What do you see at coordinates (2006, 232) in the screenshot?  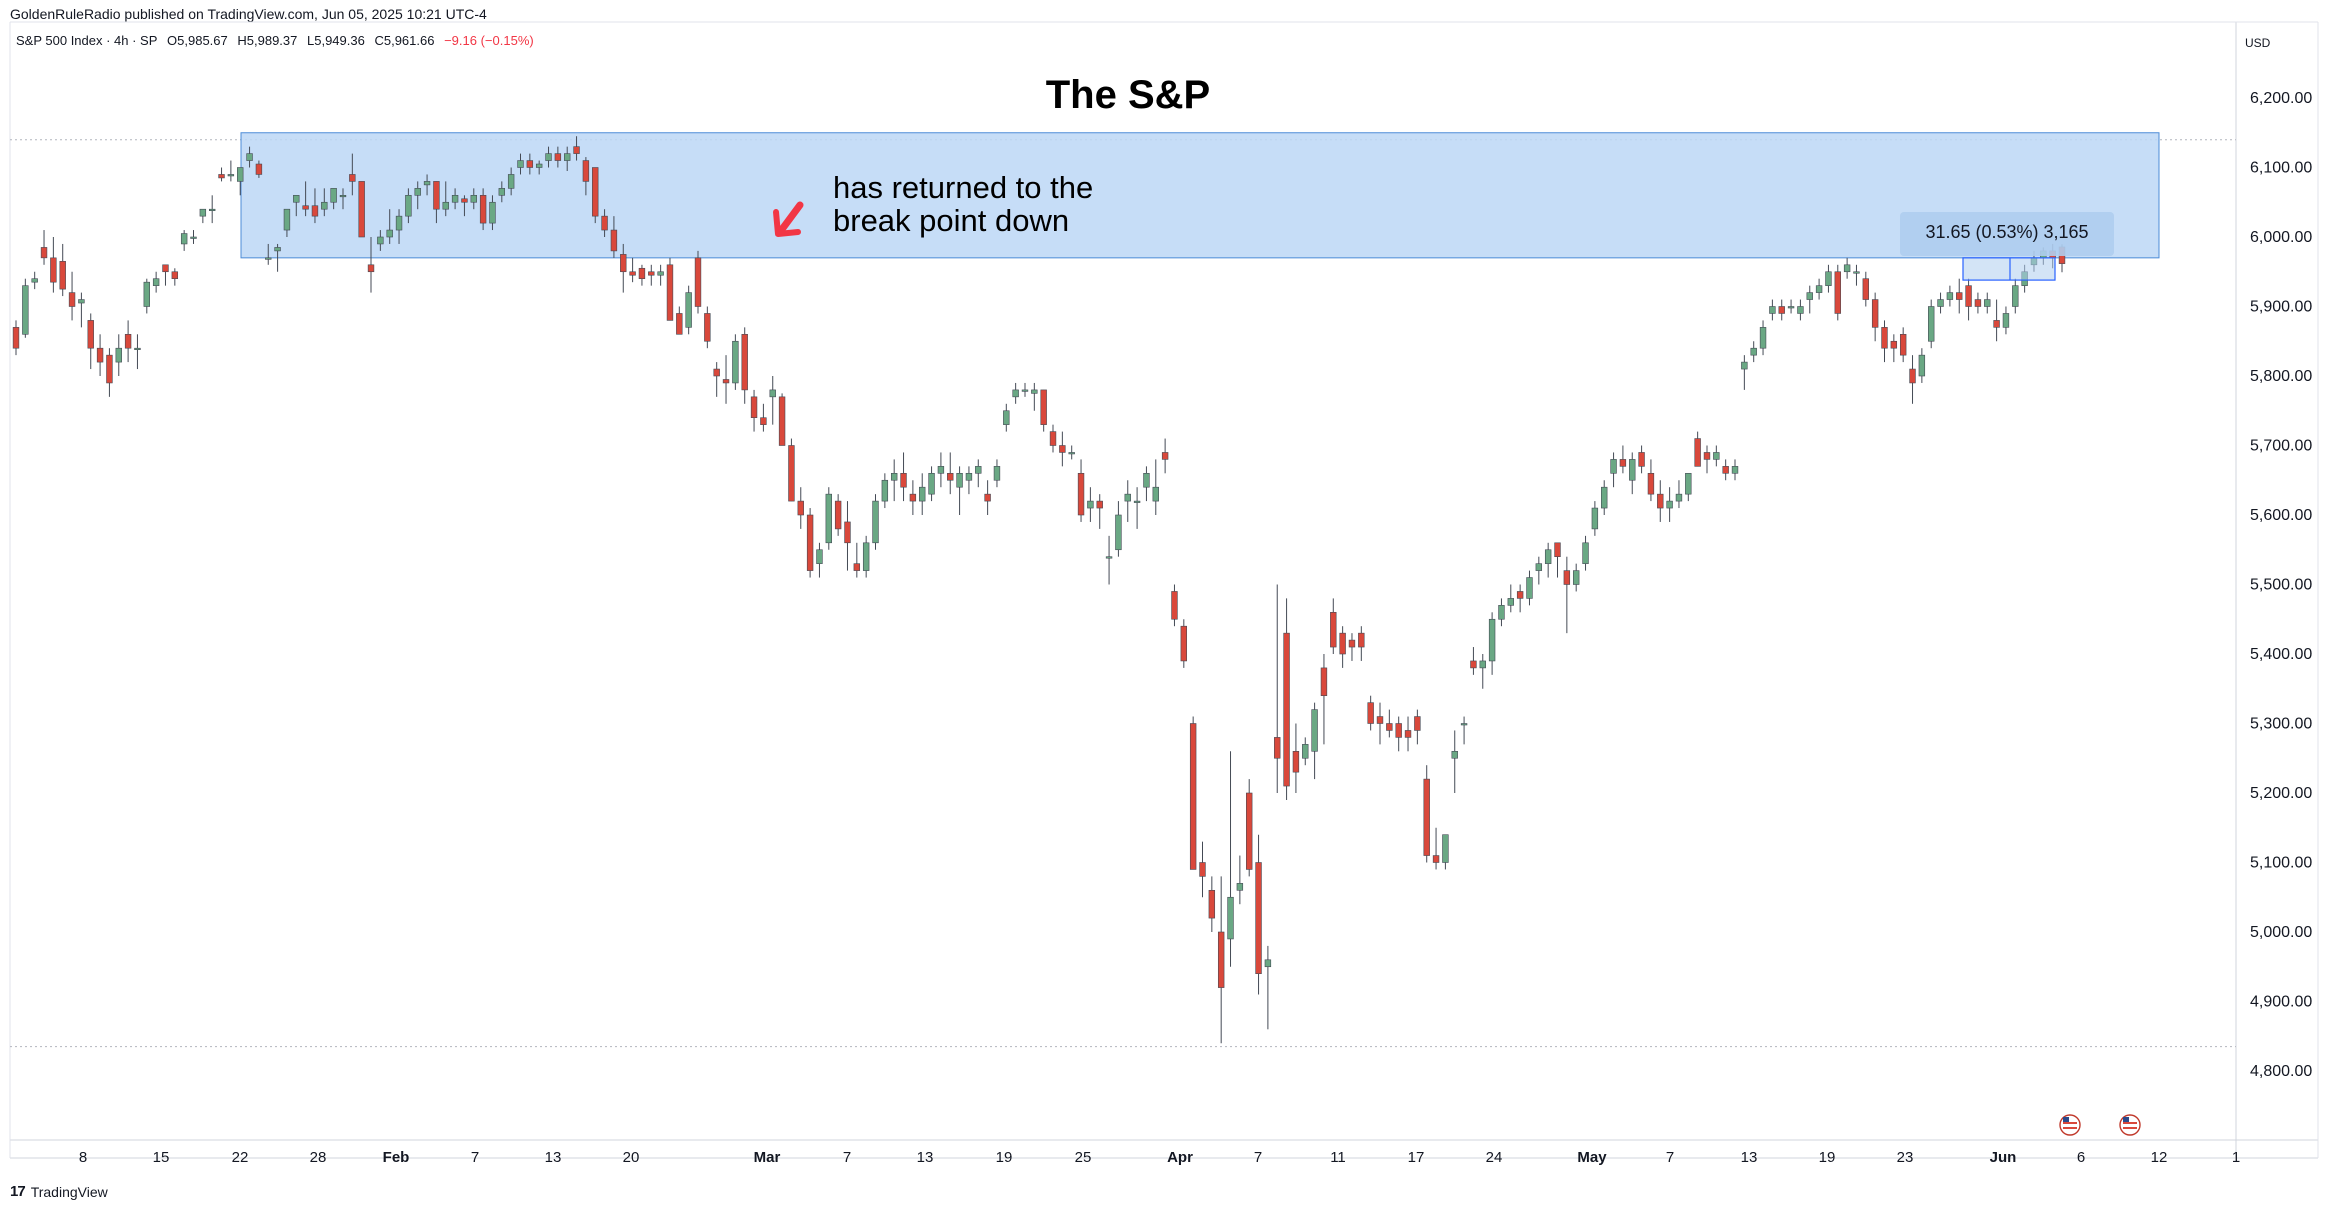 I see `measure-label: 31.65 (0.53%) 3,165` at bounding box center [2006, 232].